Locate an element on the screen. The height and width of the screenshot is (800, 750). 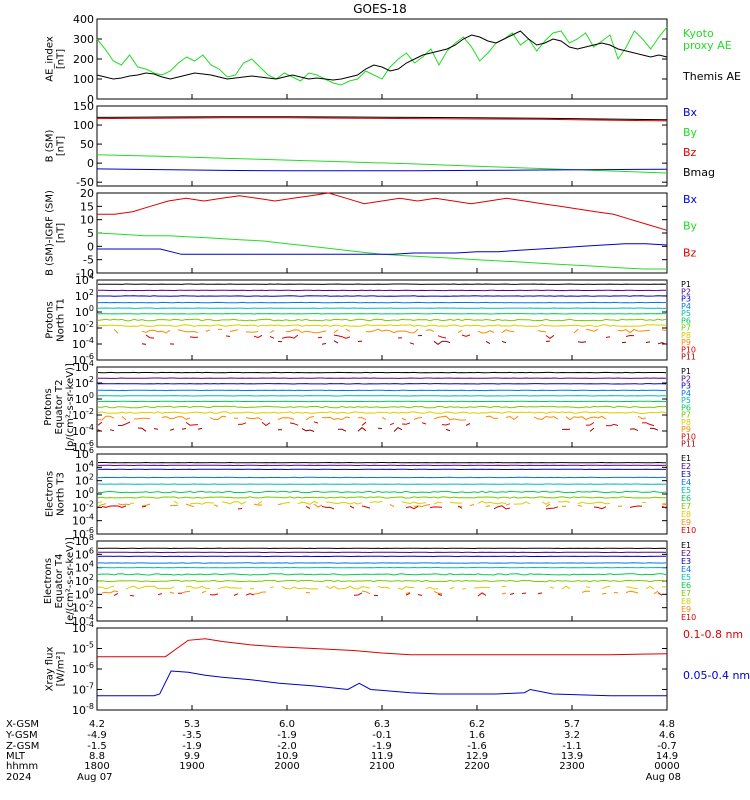
y-axis-label: [W/m²] is located at coordinates (61, 668).